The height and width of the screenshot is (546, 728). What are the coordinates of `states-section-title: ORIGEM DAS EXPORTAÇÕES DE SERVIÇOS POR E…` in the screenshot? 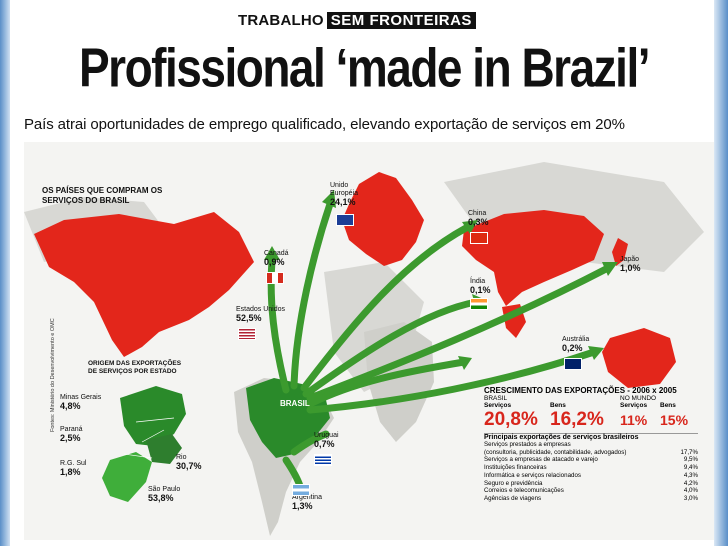 It's located at (134, 368).